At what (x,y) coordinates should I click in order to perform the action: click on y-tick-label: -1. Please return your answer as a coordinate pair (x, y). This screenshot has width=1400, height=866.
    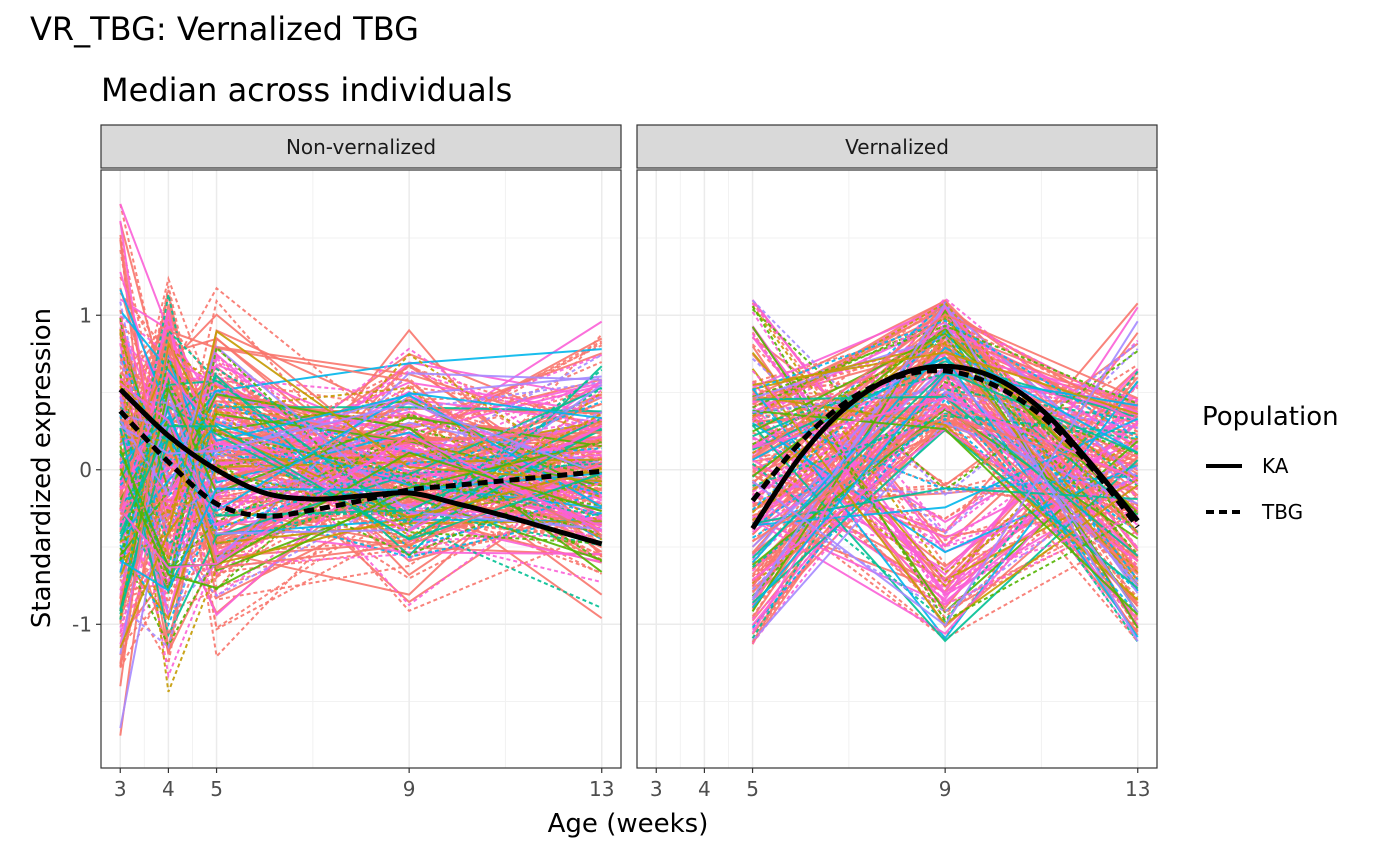
    Looking at the image, I should click on (82, 624).